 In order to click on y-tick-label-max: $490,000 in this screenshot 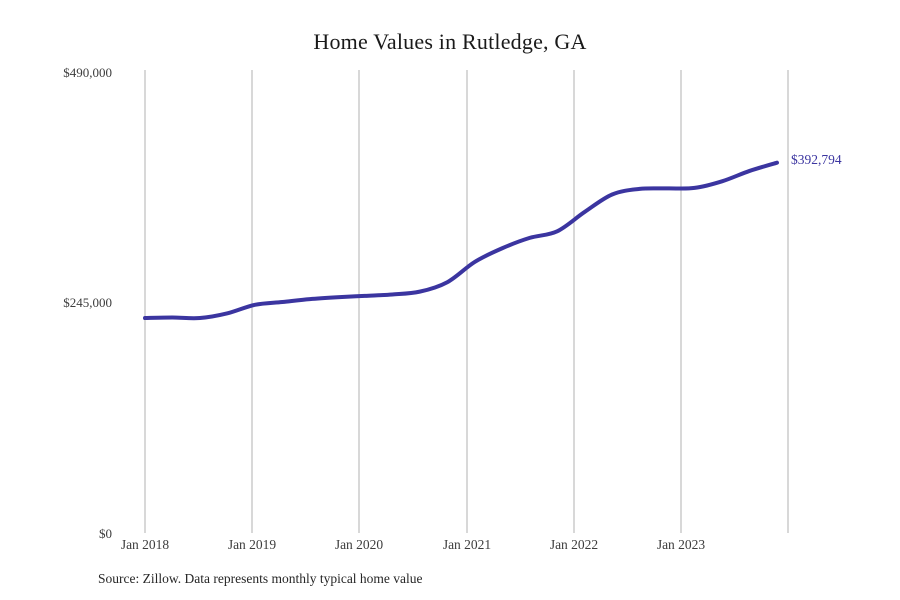, I will do `click(87, 72)`.